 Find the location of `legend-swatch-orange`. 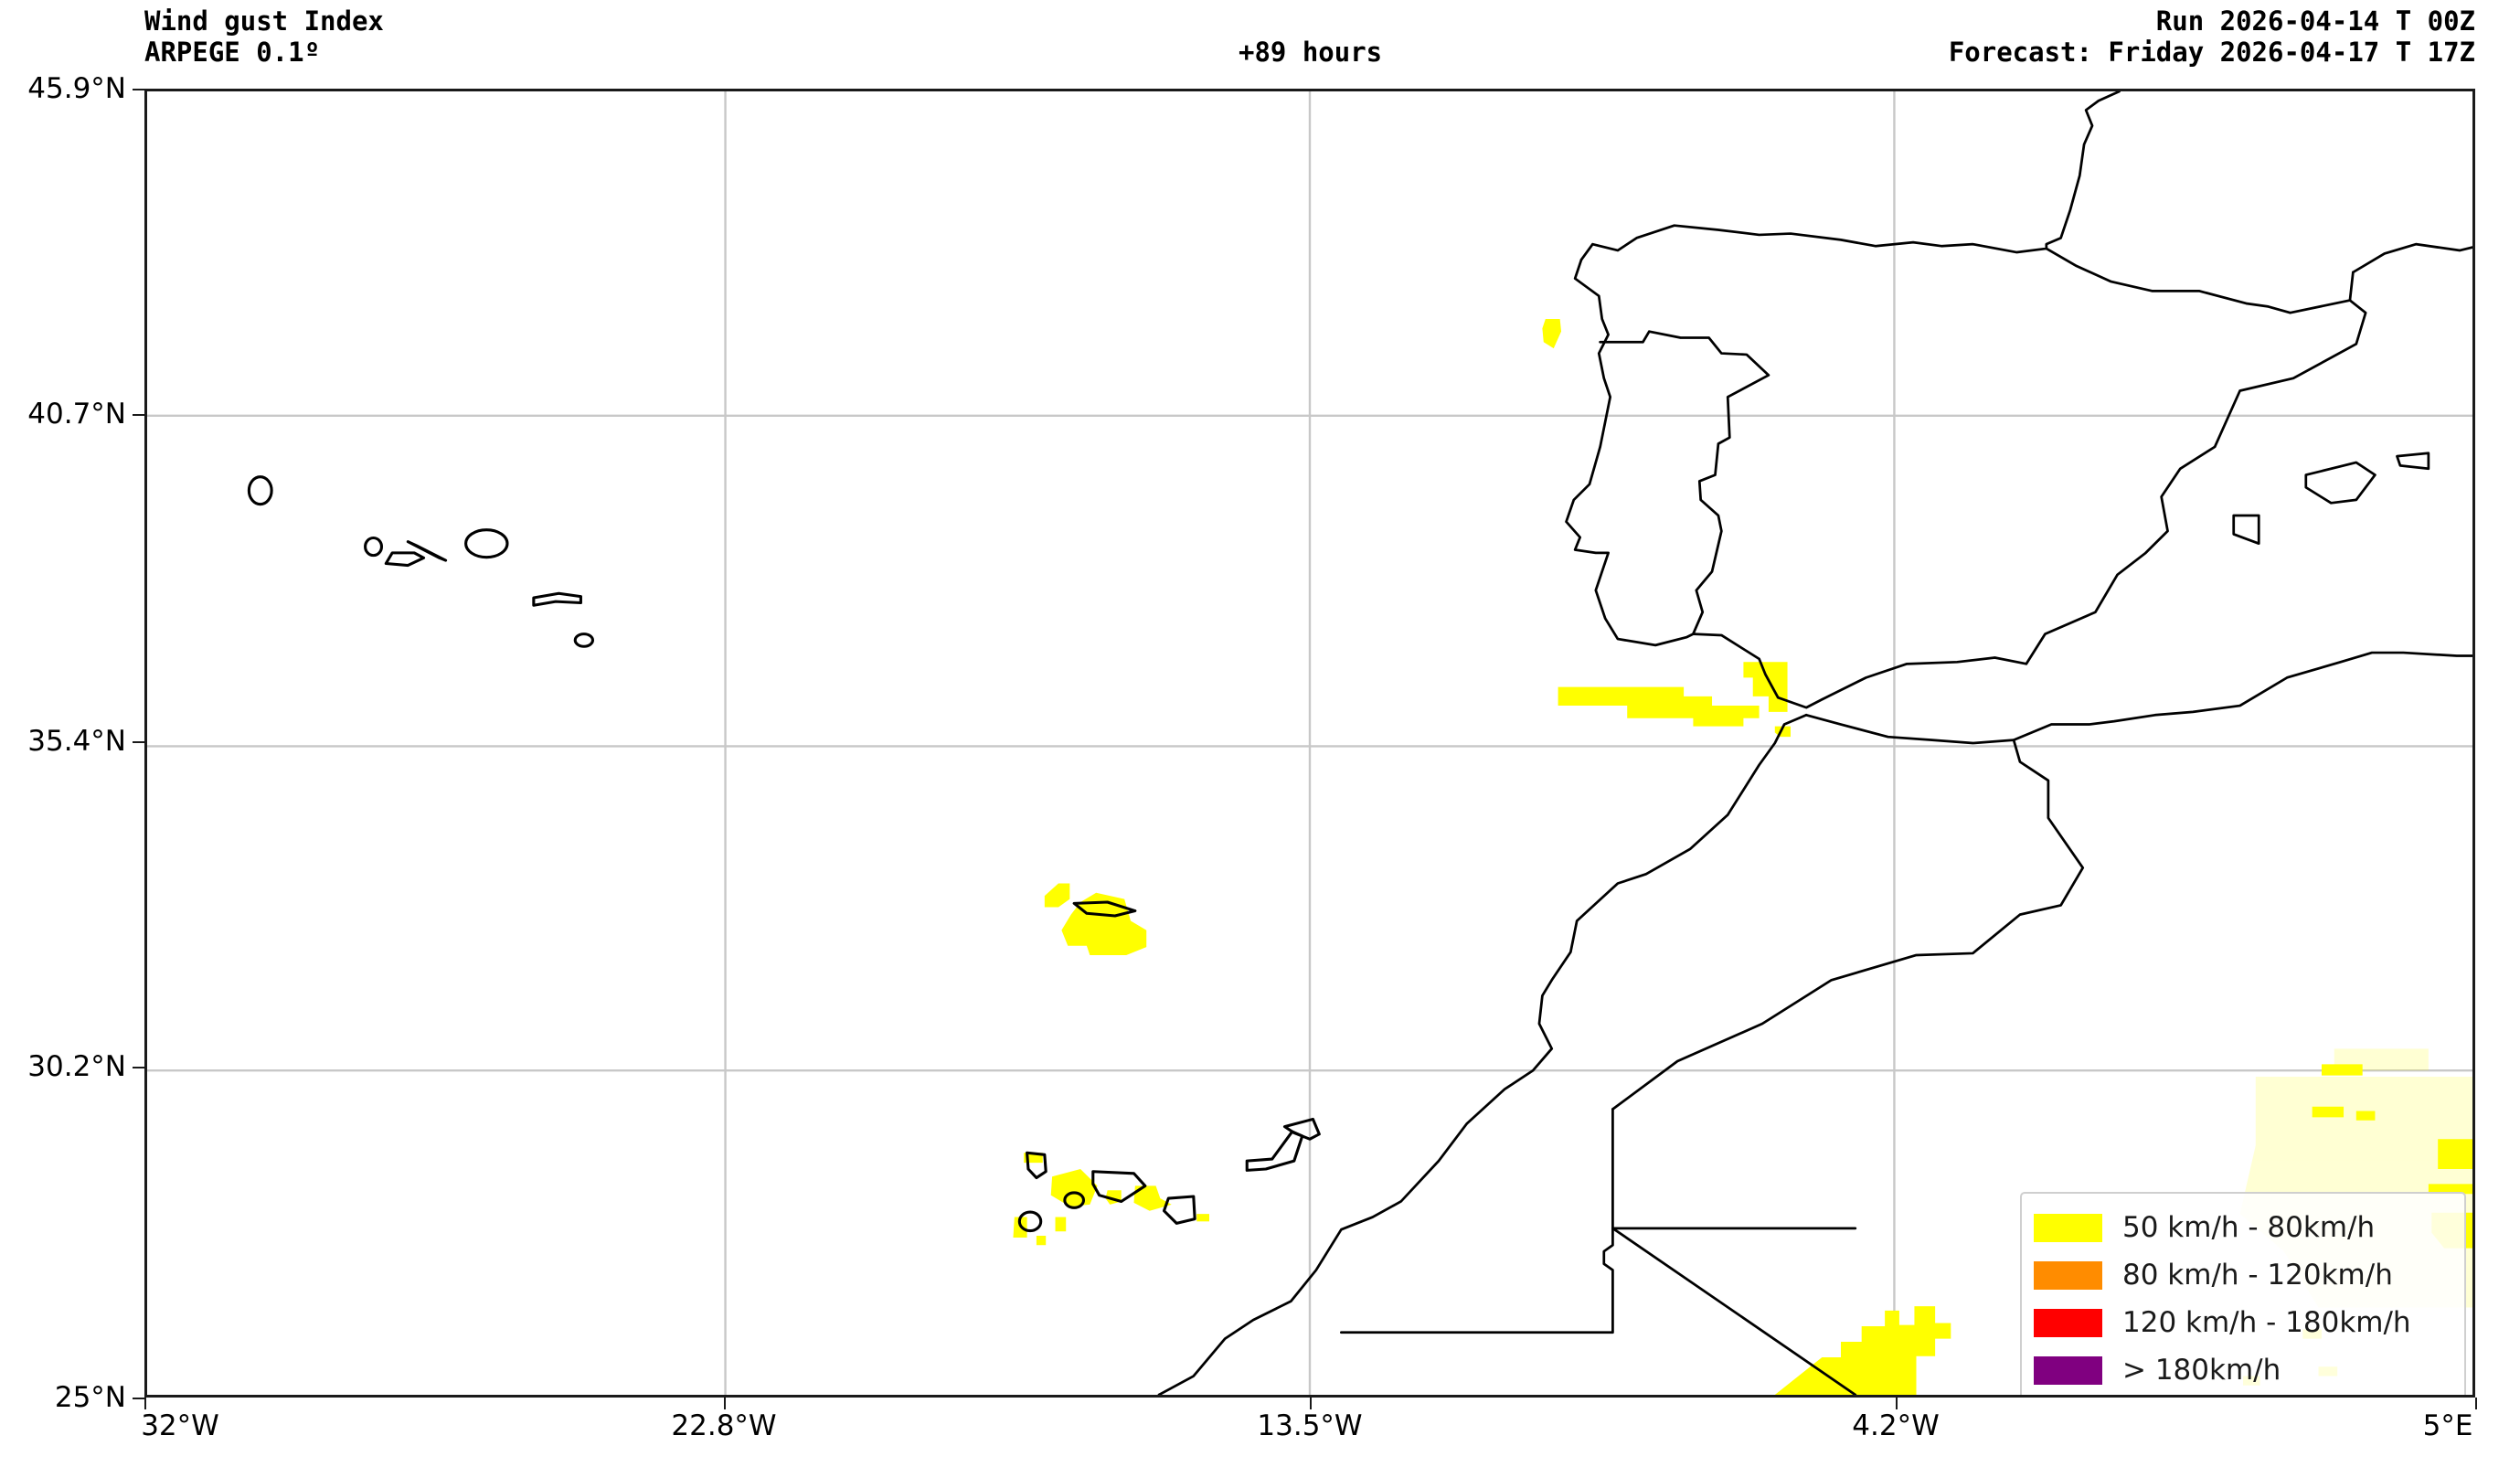

legend-swatch-orange is located at coordinates (2068, 1275).